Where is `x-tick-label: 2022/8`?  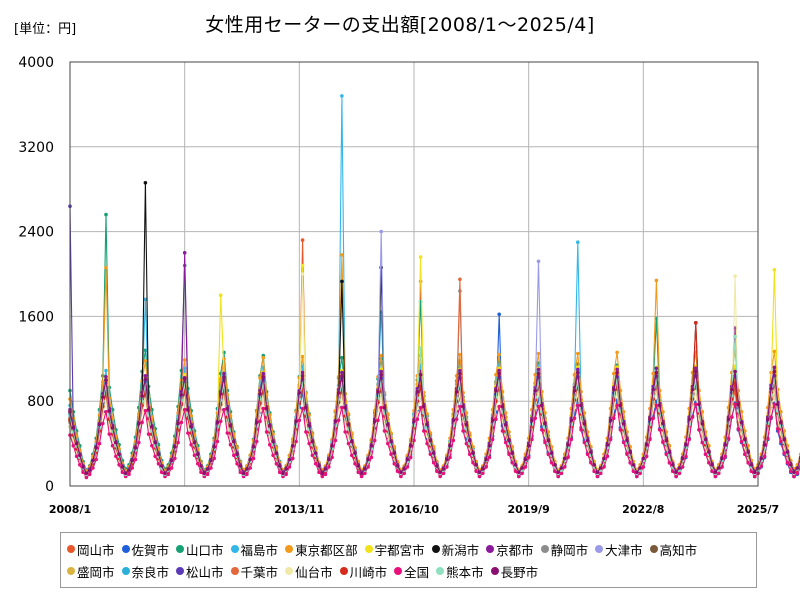 x-tick-label: 2022/8 is located at coordinates (643, 509).